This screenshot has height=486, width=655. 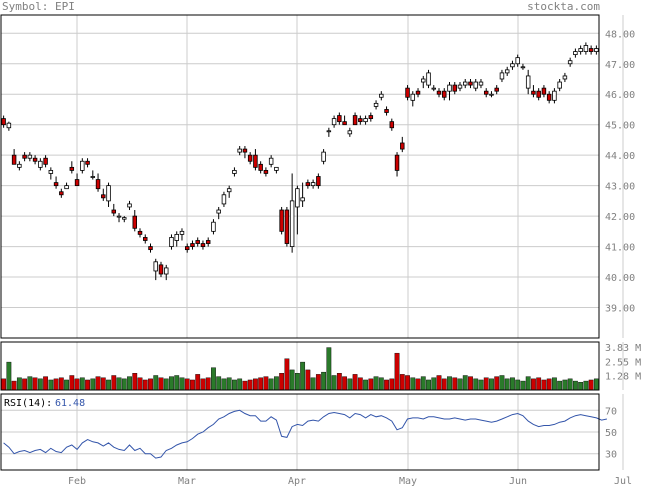 What do you see at coordinates (611, 455) in the screenshot?
I see `rsi-tick-label: 30` at bounding box center [611, 455].